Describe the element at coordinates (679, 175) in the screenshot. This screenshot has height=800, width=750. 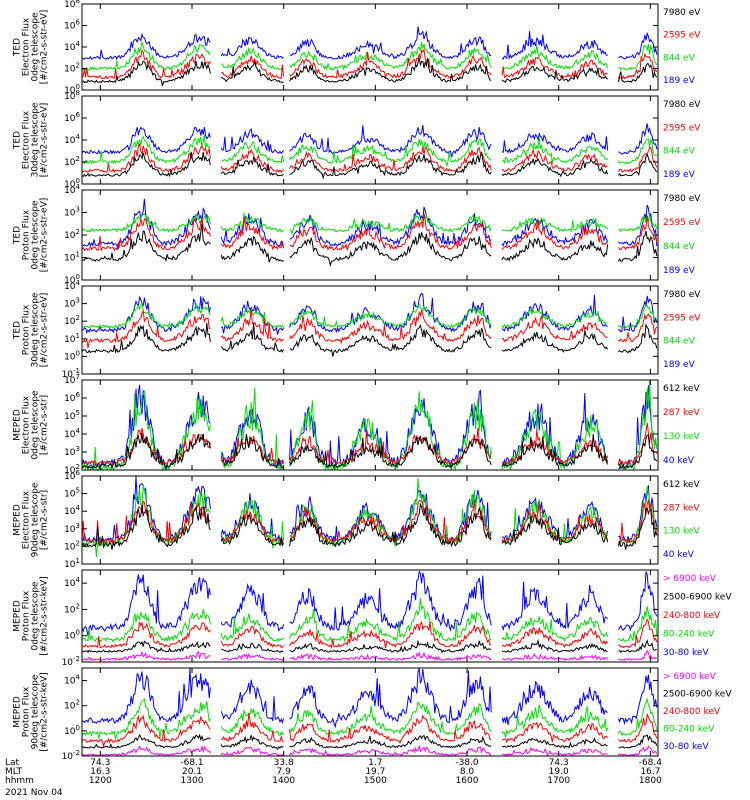
I see `legend-entry: 189 eV` at that location.